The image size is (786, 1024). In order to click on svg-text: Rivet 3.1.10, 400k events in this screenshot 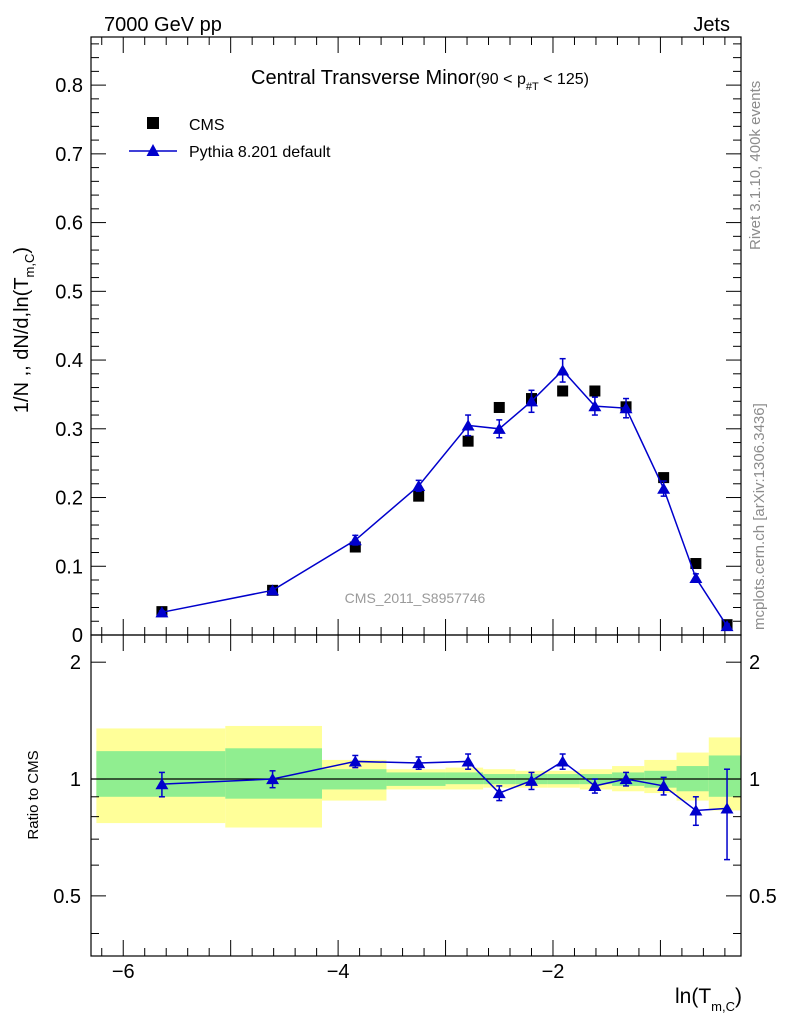, I will do `click(755, 165)`.